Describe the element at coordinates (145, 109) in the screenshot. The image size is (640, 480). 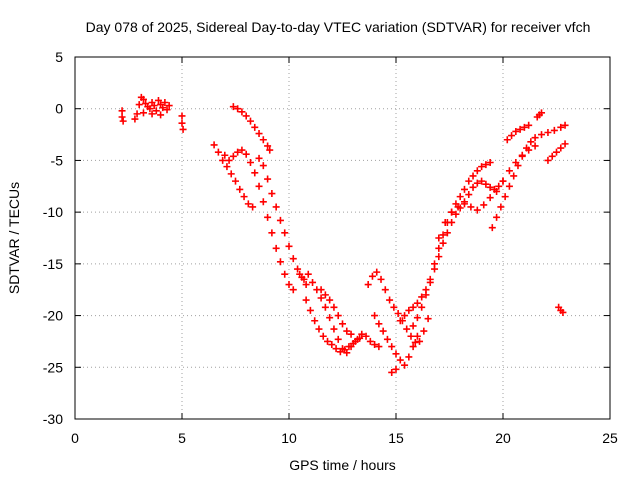
I see `series-cluster-early-morning` at that location.